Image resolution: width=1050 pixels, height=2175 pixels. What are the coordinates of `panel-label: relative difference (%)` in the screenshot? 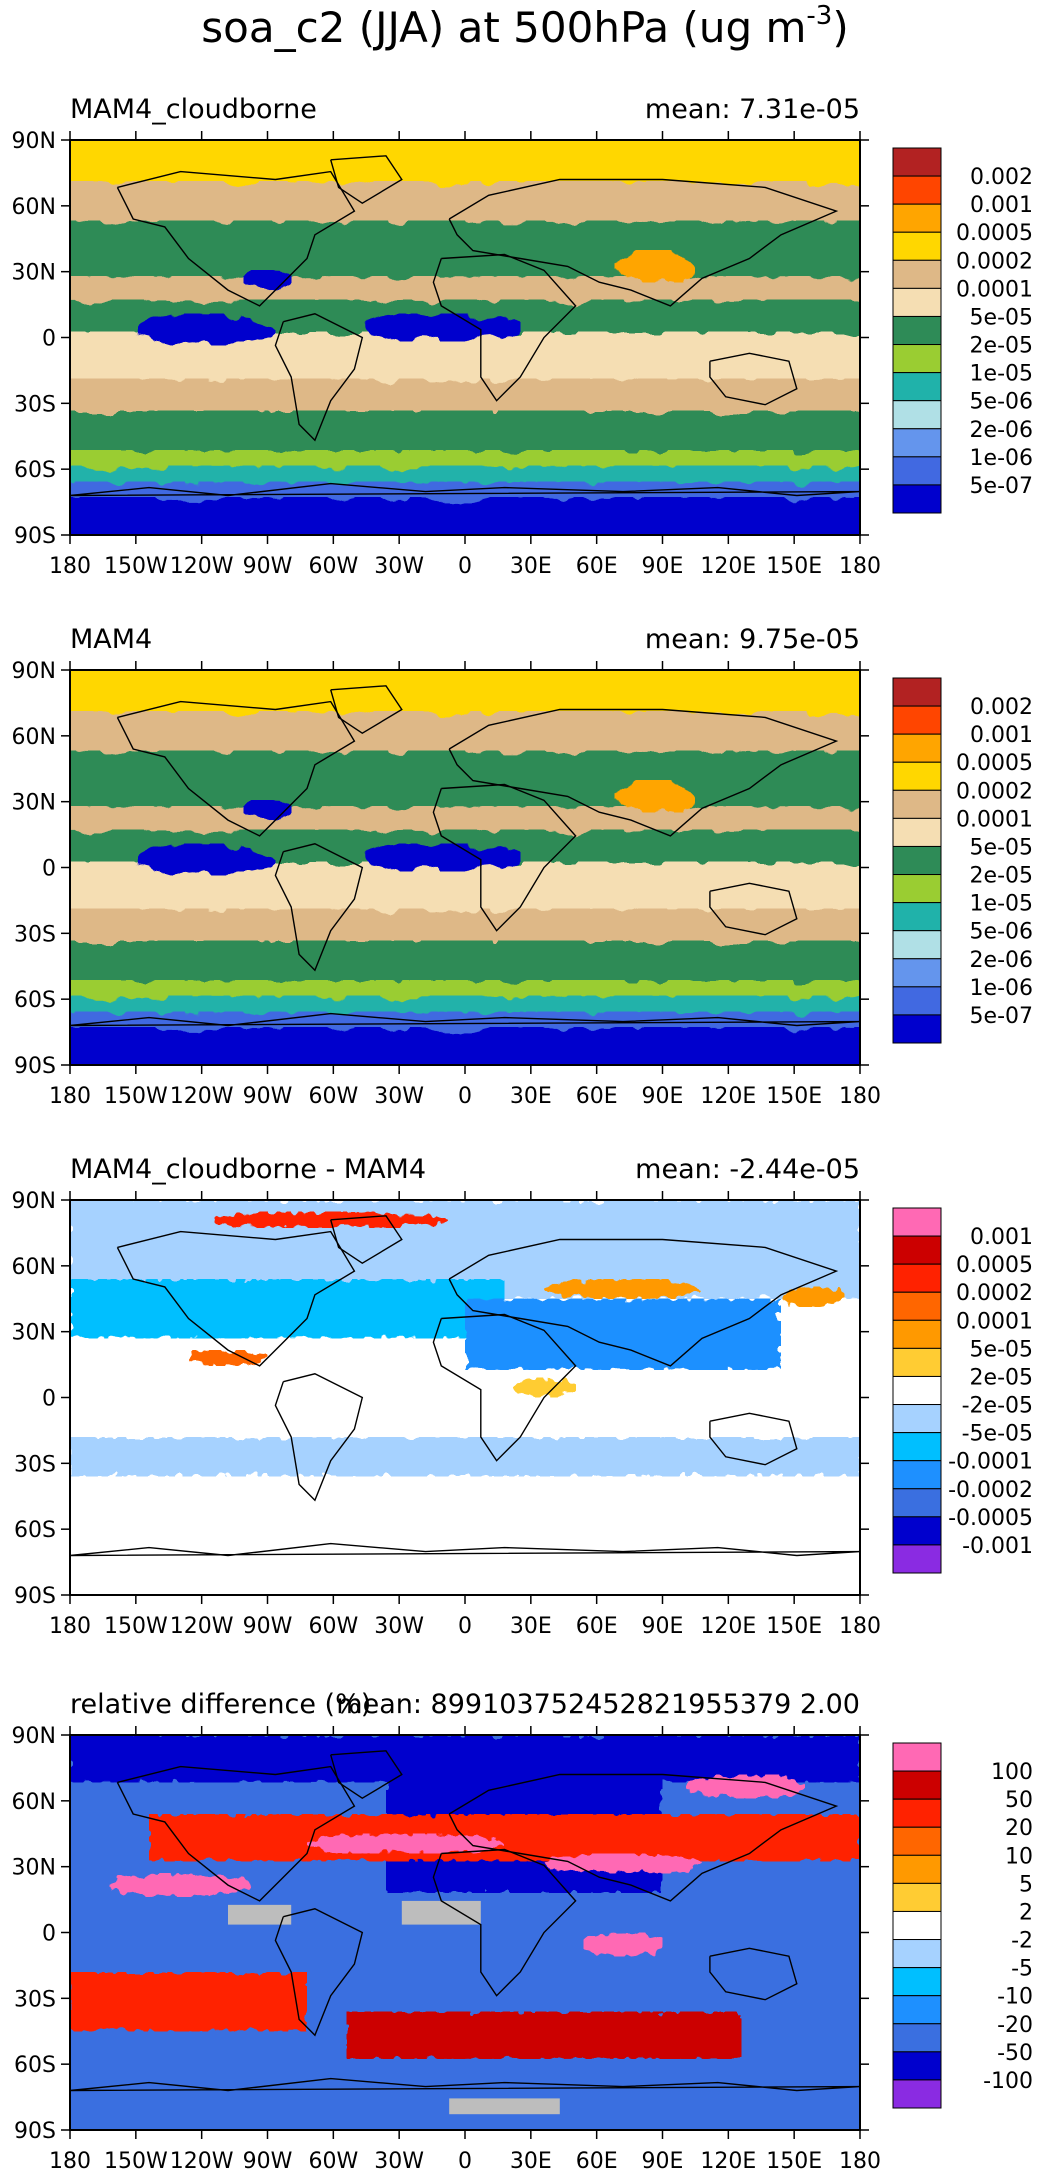 It's located at (220, 1704).